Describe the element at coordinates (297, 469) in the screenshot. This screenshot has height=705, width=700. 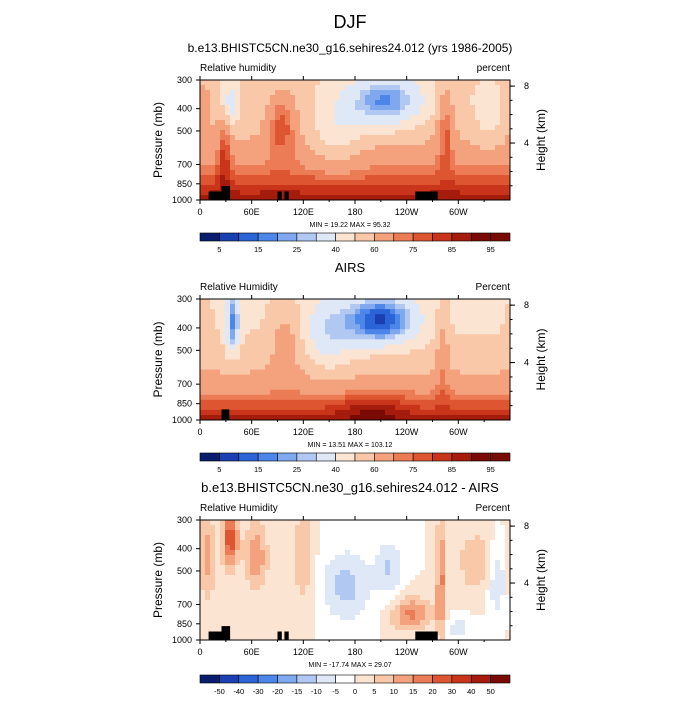
I see `colorbar-label: 25` at that location.